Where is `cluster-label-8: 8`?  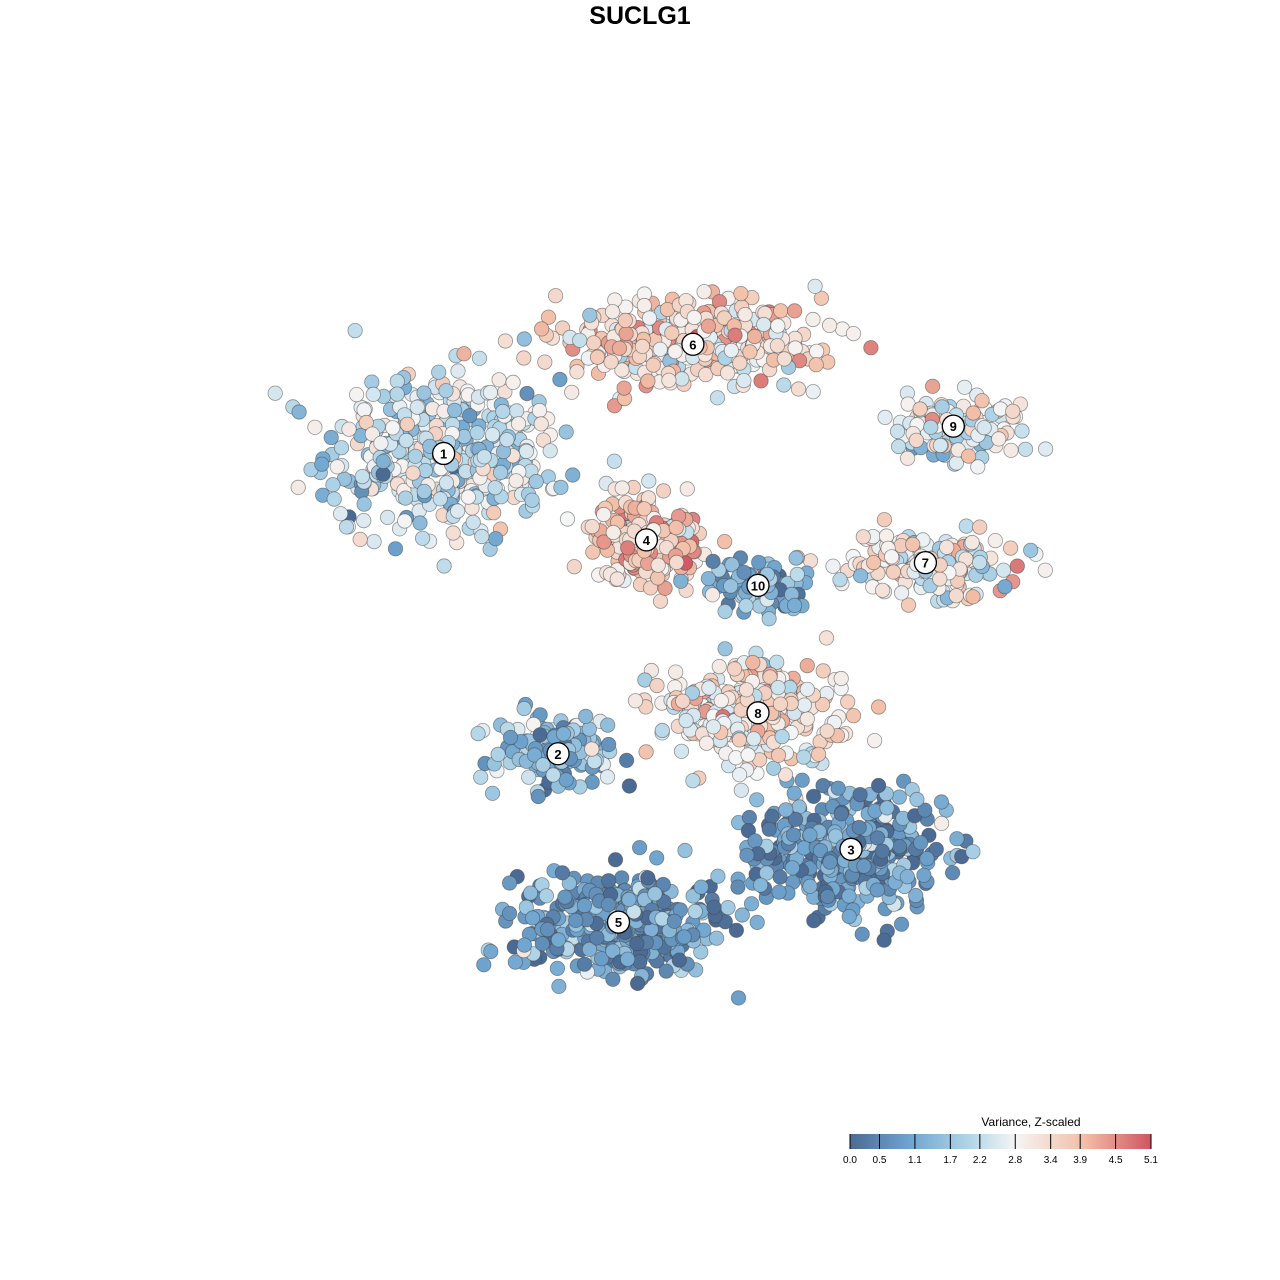
cluster-label-8: 8 is located at coordinates (758, 713).